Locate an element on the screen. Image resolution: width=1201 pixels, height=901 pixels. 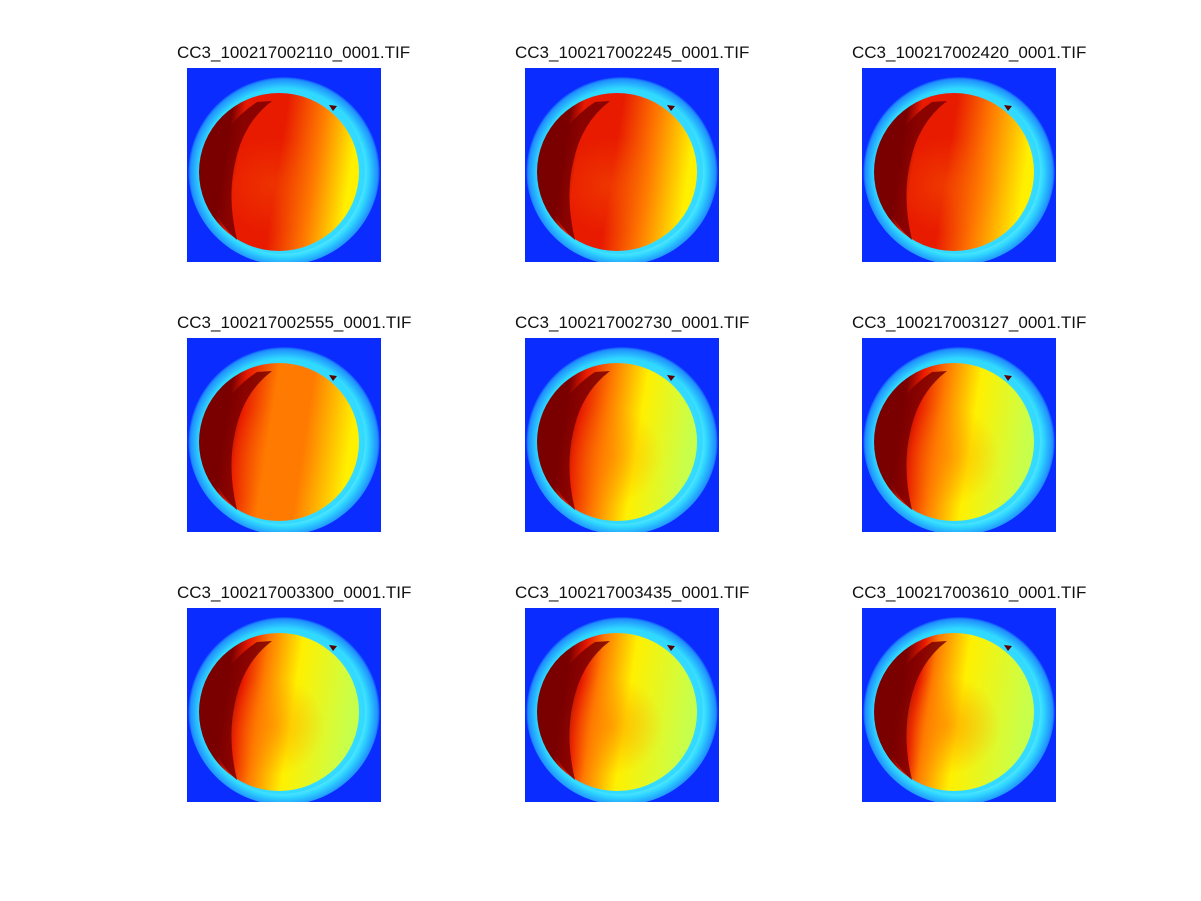
panel-title-9: CC3_100217003610_0001.TIF is located at coordinates (969, 592).